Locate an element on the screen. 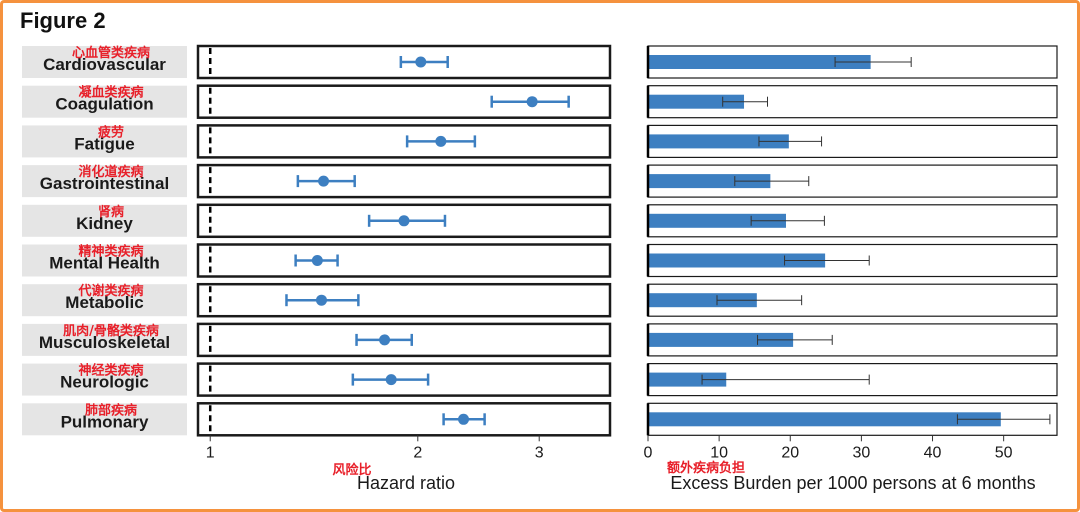  category-label: Coagulation is located at coordinates (104, 104).